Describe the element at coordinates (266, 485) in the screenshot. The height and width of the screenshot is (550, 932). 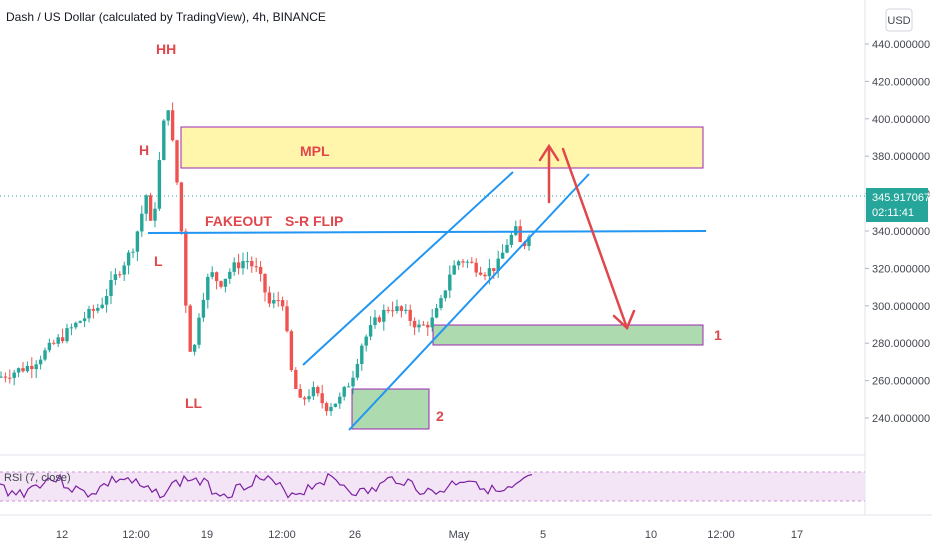
I see `rsi-line` at that location.